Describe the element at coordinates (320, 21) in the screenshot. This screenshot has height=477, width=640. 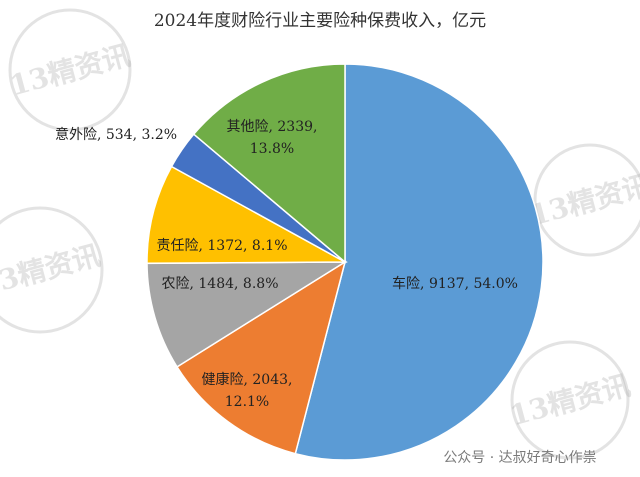
I see `chart-title: 2024年度财险行业主要险种保费收入，亿元` at that location.